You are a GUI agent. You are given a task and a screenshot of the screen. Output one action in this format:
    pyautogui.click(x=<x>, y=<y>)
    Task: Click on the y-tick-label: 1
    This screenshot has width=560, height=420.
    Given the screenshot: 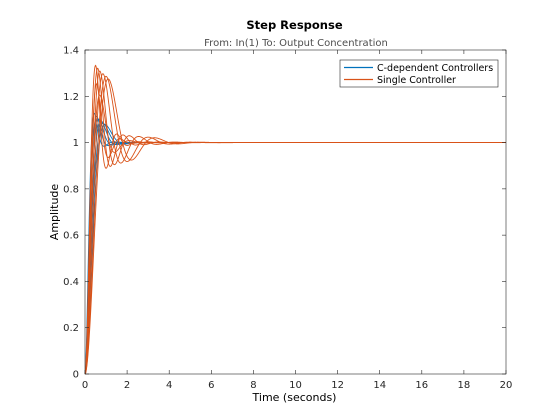 What is the action you would take?
    pyautogui.click(x=76, y=143)
    